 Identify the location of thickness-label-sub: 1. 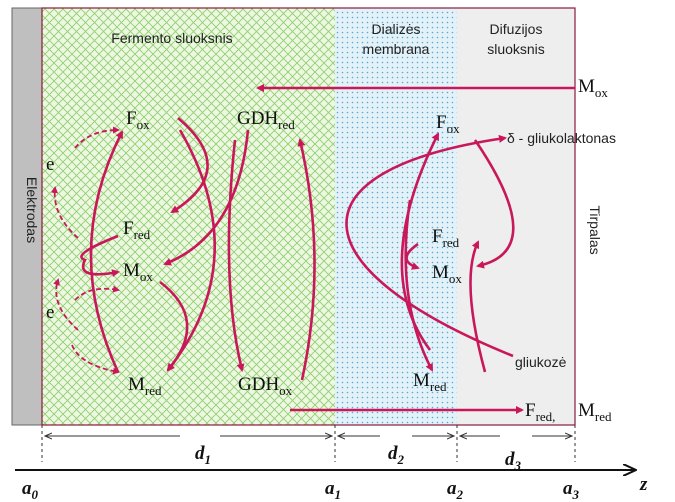
(208, 459).